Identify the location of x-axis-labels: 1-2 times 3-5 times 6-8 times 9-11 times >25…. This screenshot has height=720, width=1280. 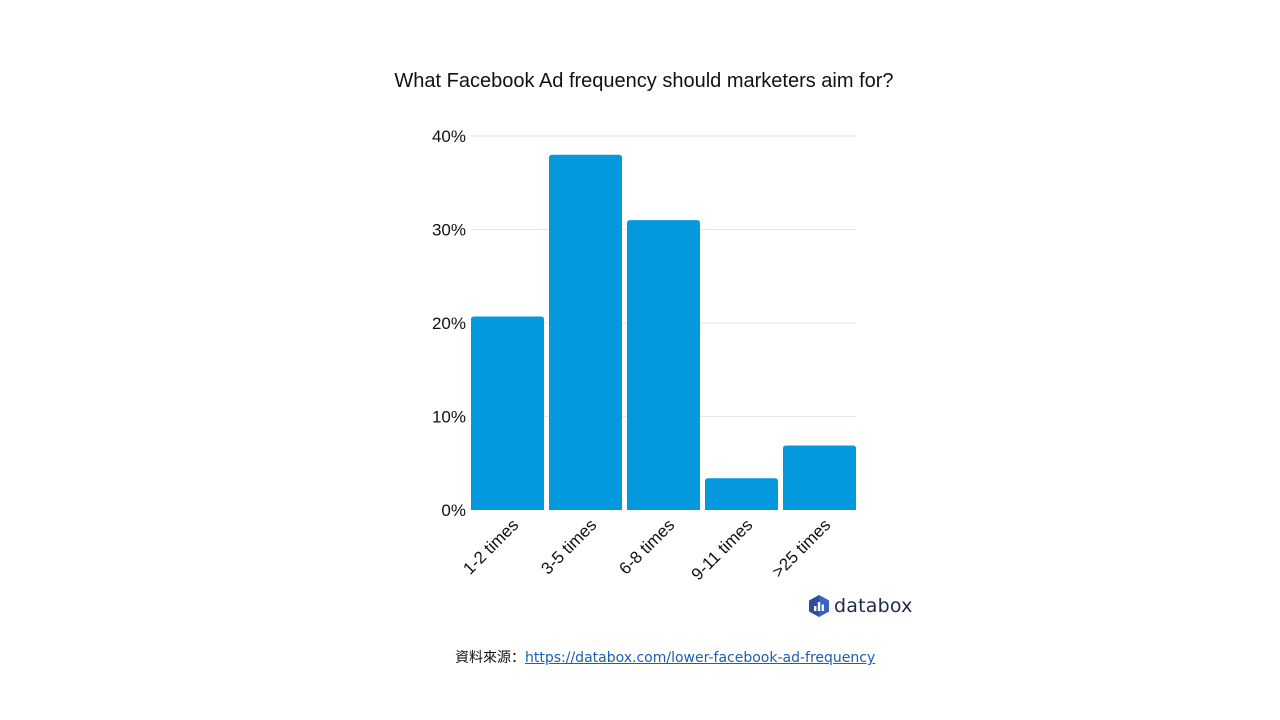
(646, 549).